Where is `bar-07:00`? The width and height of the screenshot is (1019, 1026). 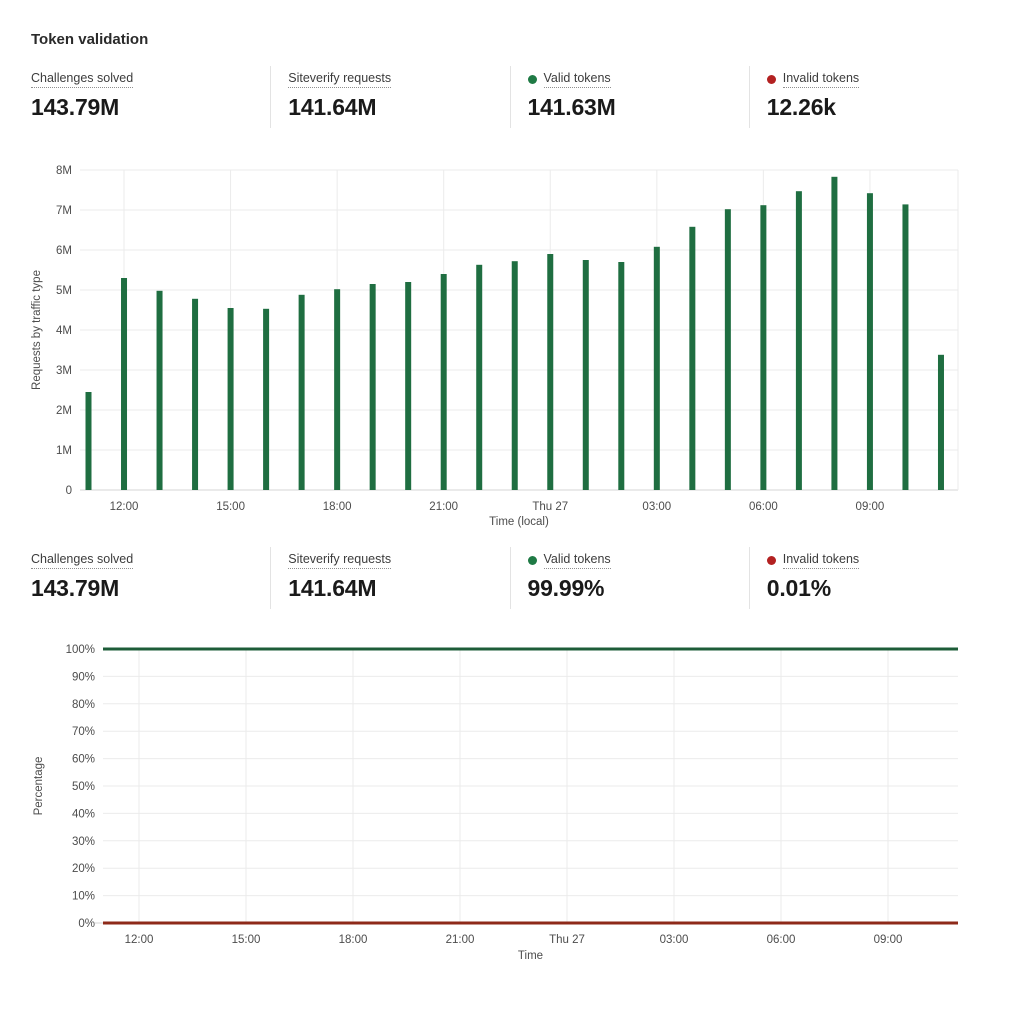 bar-07:00 is located at coordinates (798, 340).